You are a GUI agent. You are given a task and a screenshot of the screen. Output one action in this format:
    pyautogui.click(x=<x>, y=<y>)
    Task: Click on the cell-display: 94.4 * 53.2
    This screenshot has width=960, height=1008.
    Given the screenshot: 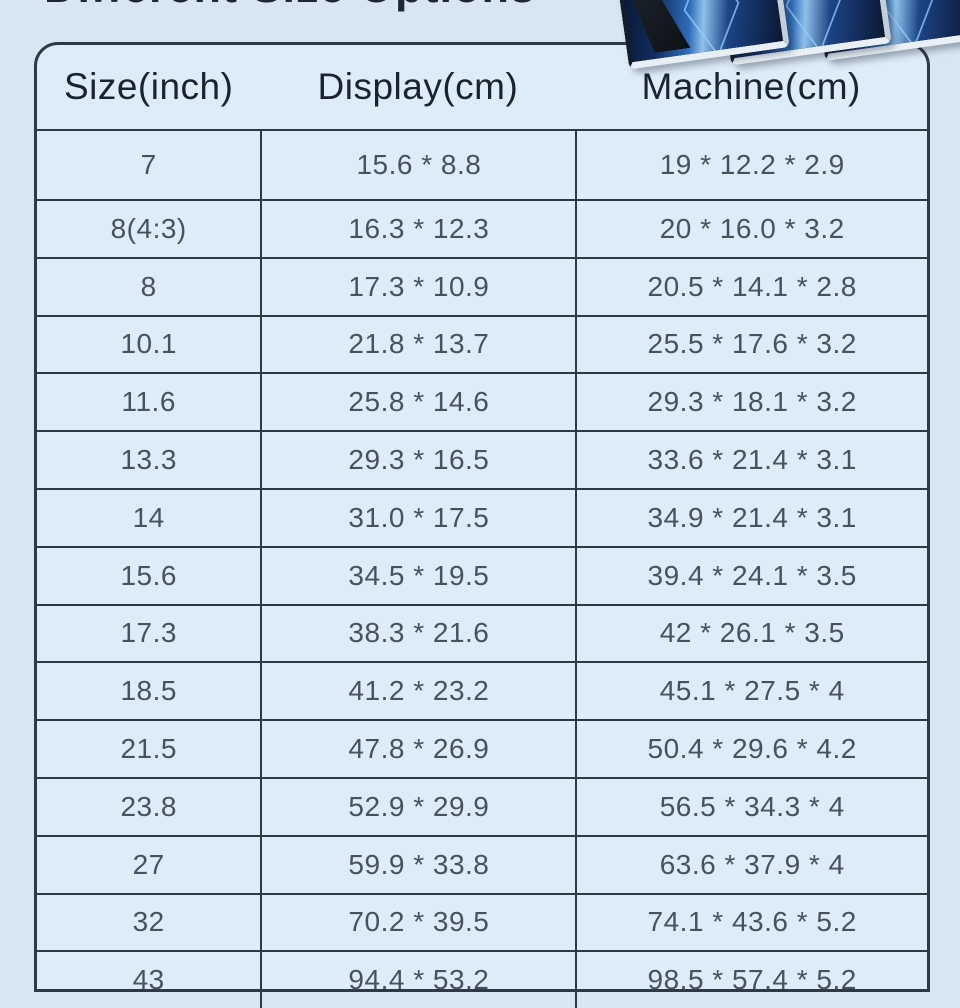 What is the action you would take?
    pyautogui.click(x=417, y=980)
    